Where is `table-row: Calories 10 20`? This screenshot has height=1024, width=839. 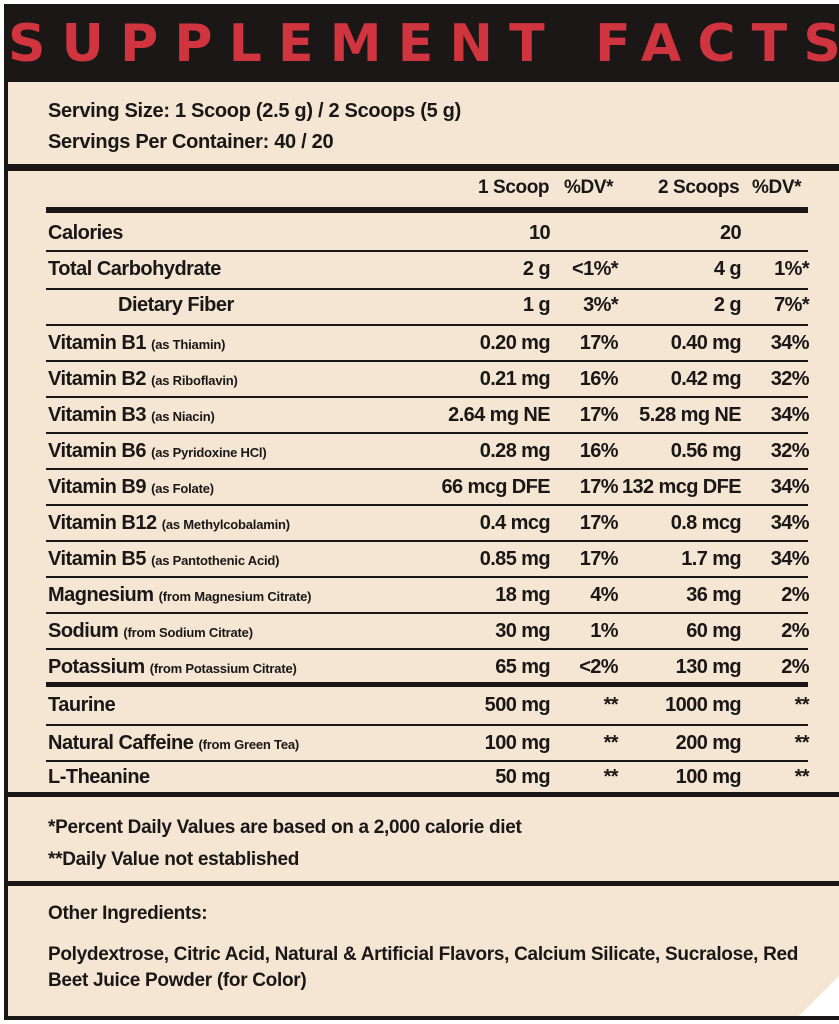
table-row: Calories 10 20 is located at coordinates (427, 234).